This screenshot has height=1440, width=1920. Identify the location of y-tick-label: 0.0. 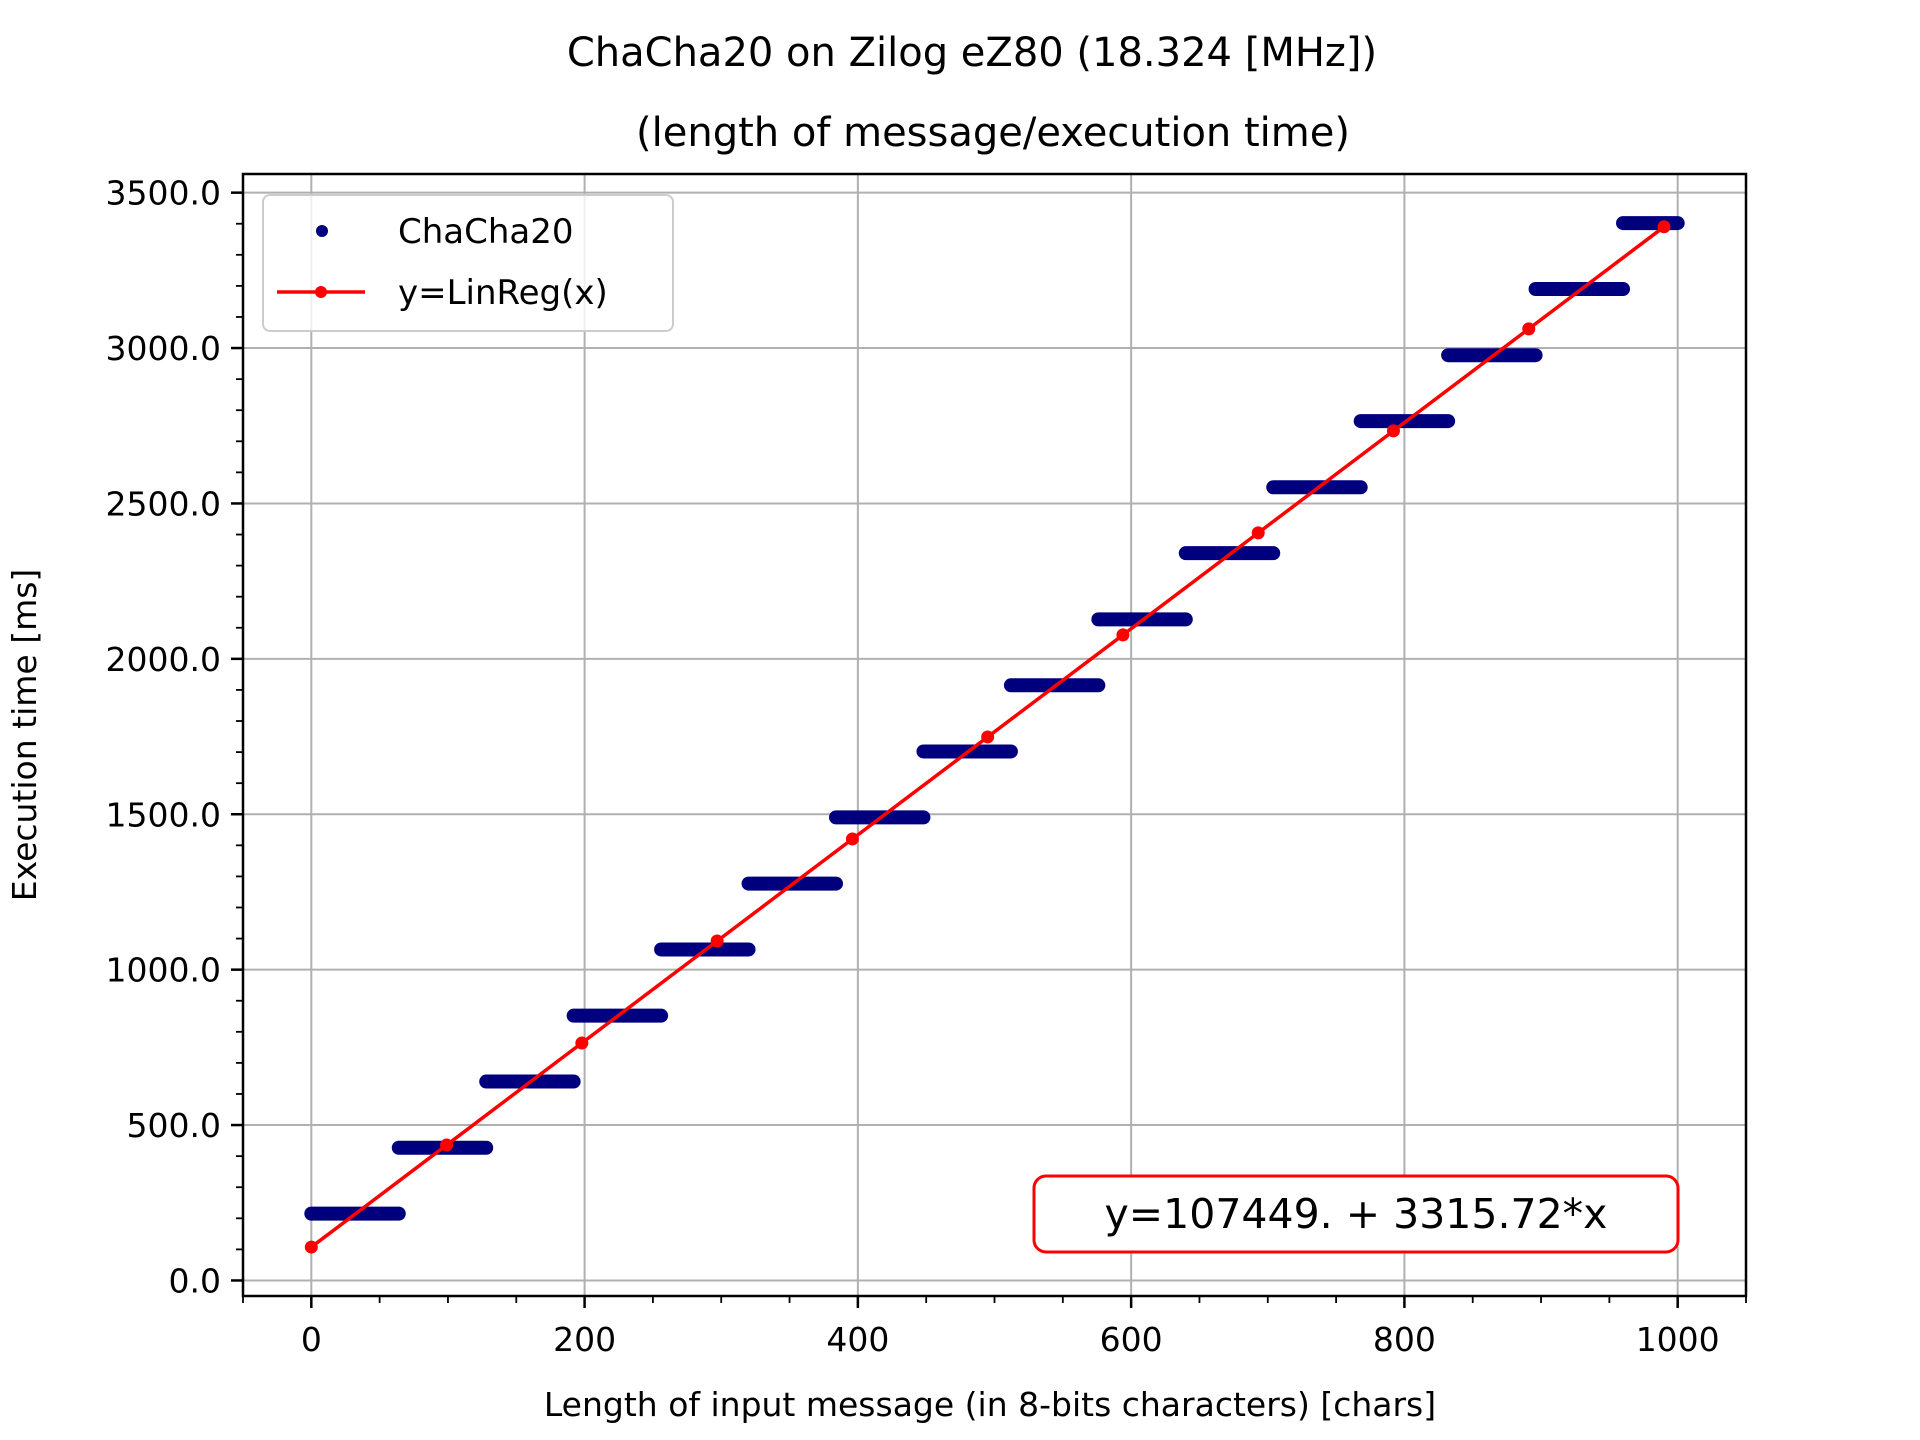
(195, 1280).